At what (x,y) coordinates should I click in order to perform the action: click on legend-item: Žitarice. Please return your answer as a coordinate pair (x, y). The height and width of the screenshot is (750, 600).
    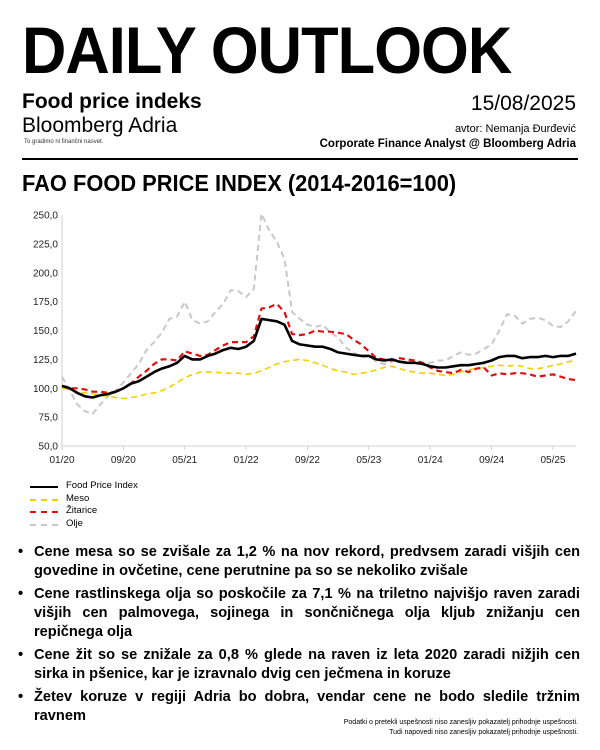
    Looking at the image, I should click on (84, 511).